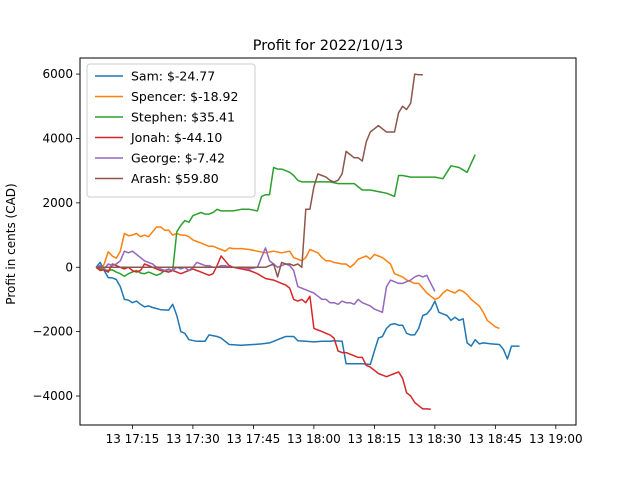  I want to click on x-tick-label: 13 18:15, so click(375, 439).